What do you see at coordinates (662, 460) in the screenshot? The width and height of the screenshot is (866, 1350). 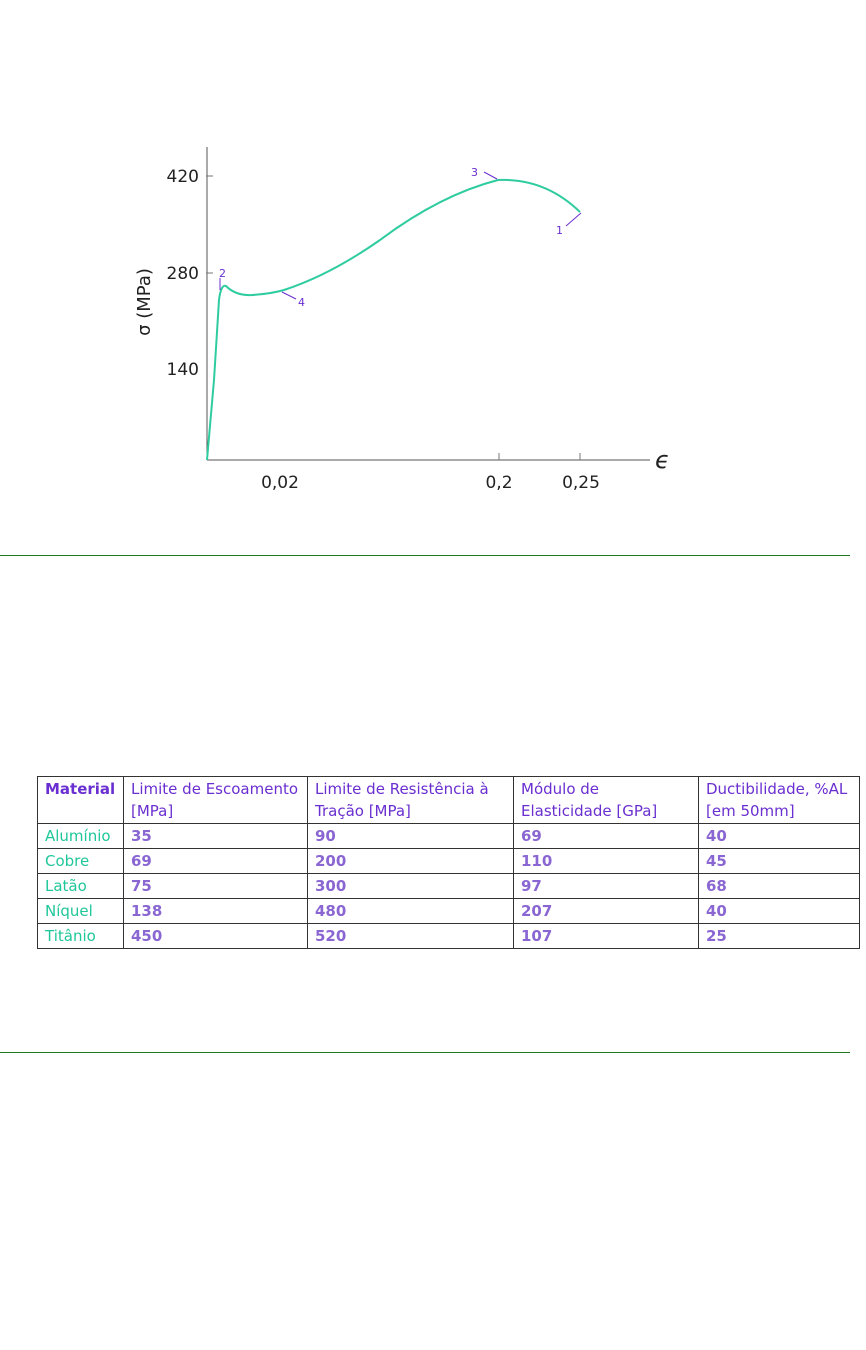 I see `x-axis-label: ϵ` at bounding box center [662, 460].